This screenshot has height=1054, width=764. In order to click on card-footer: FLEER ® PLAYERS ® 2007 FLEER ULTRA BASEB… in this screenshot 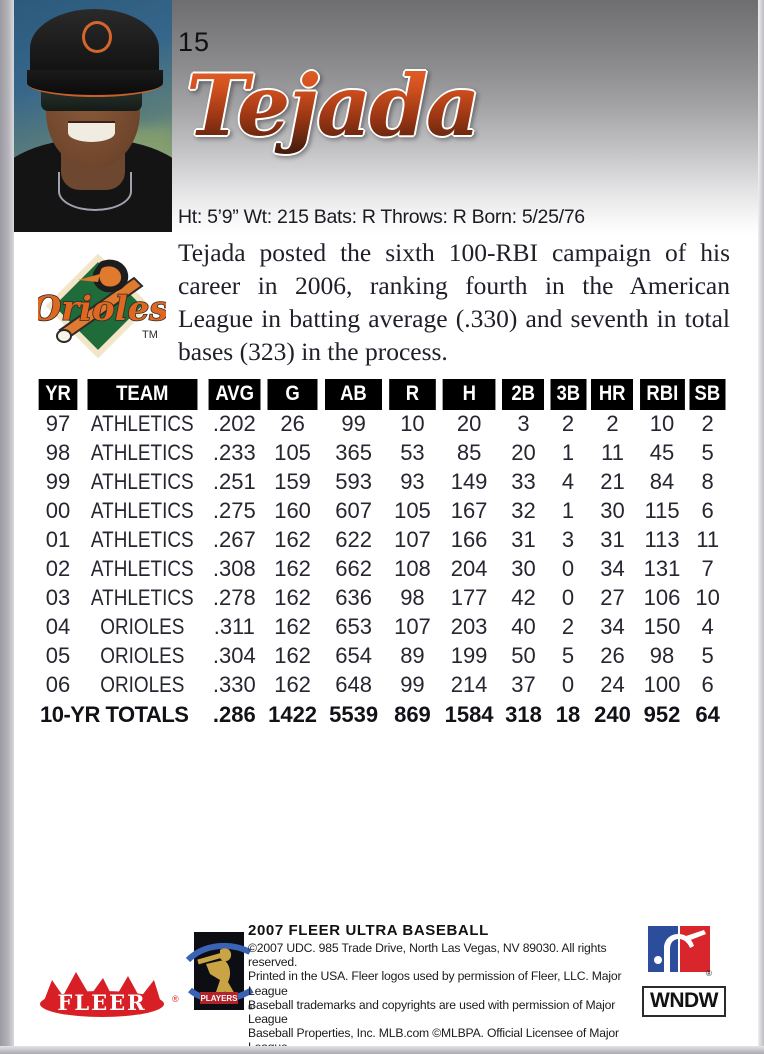, I will do `click(382, 987)`.